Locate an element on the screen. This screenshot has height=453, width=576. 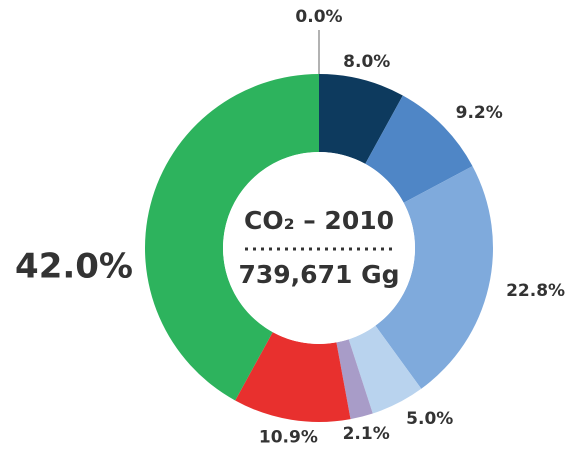
value-label: 22.8% is located at coordinates (535, 291).